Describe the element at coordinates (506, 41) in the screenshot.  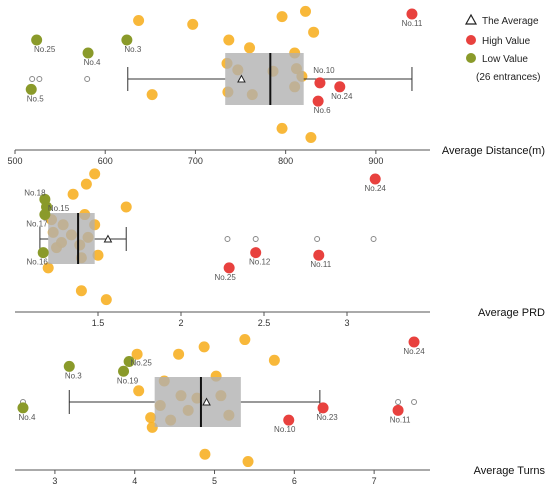
I see `legend-high-label: High Value` at that location.